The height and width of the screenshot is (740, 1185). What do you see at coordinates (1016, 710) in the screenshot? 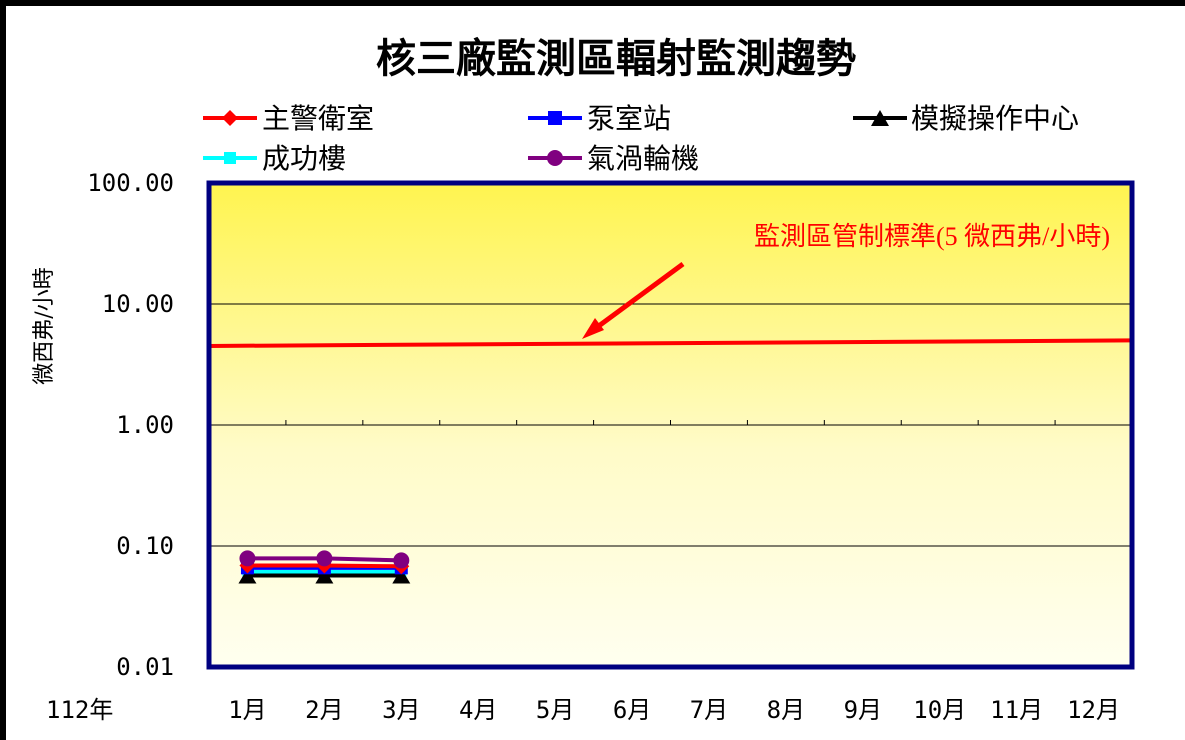
I see `x-tick-label: 11月` at bounding box center [1016, 710].